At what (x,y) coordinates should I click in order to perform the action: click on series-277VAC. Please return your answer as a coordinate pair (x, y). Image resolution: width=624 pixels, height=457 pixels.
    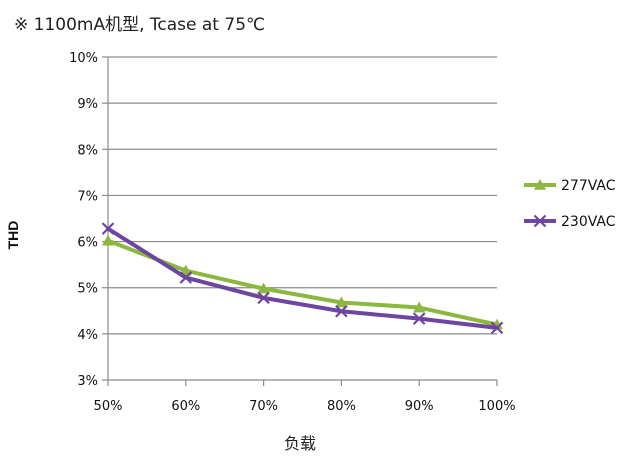
    Looking at the image, I should click on (302, 282).